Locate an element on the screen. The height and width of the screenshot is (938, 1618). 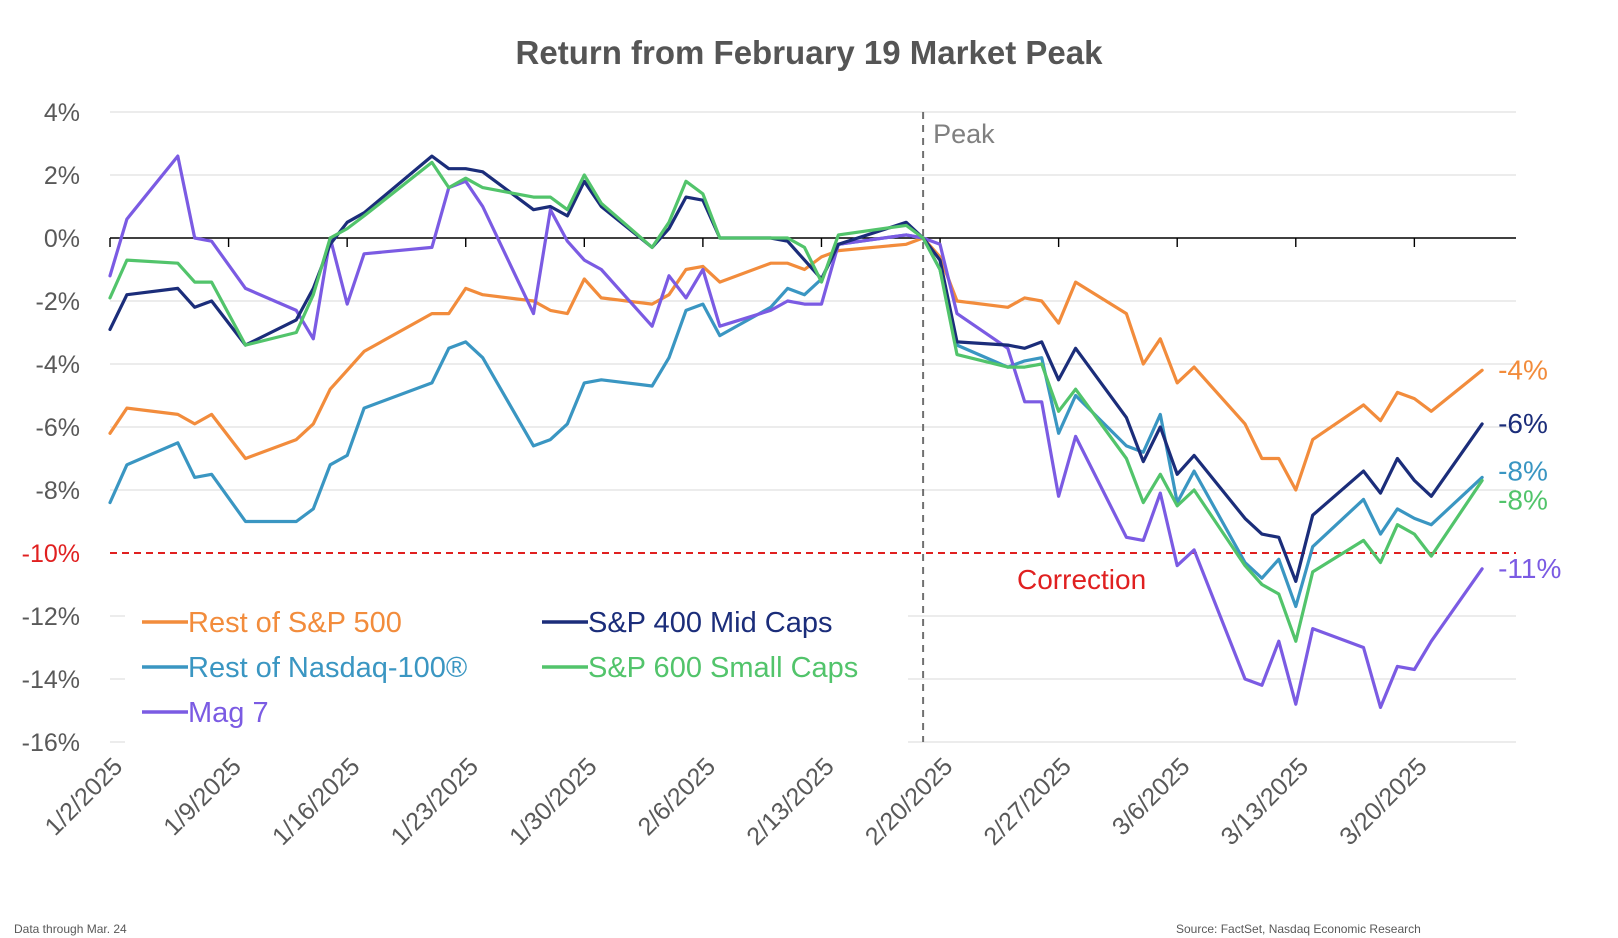
chart-title: Return from February 19 Market Peak is located at coordinates (809, 52).